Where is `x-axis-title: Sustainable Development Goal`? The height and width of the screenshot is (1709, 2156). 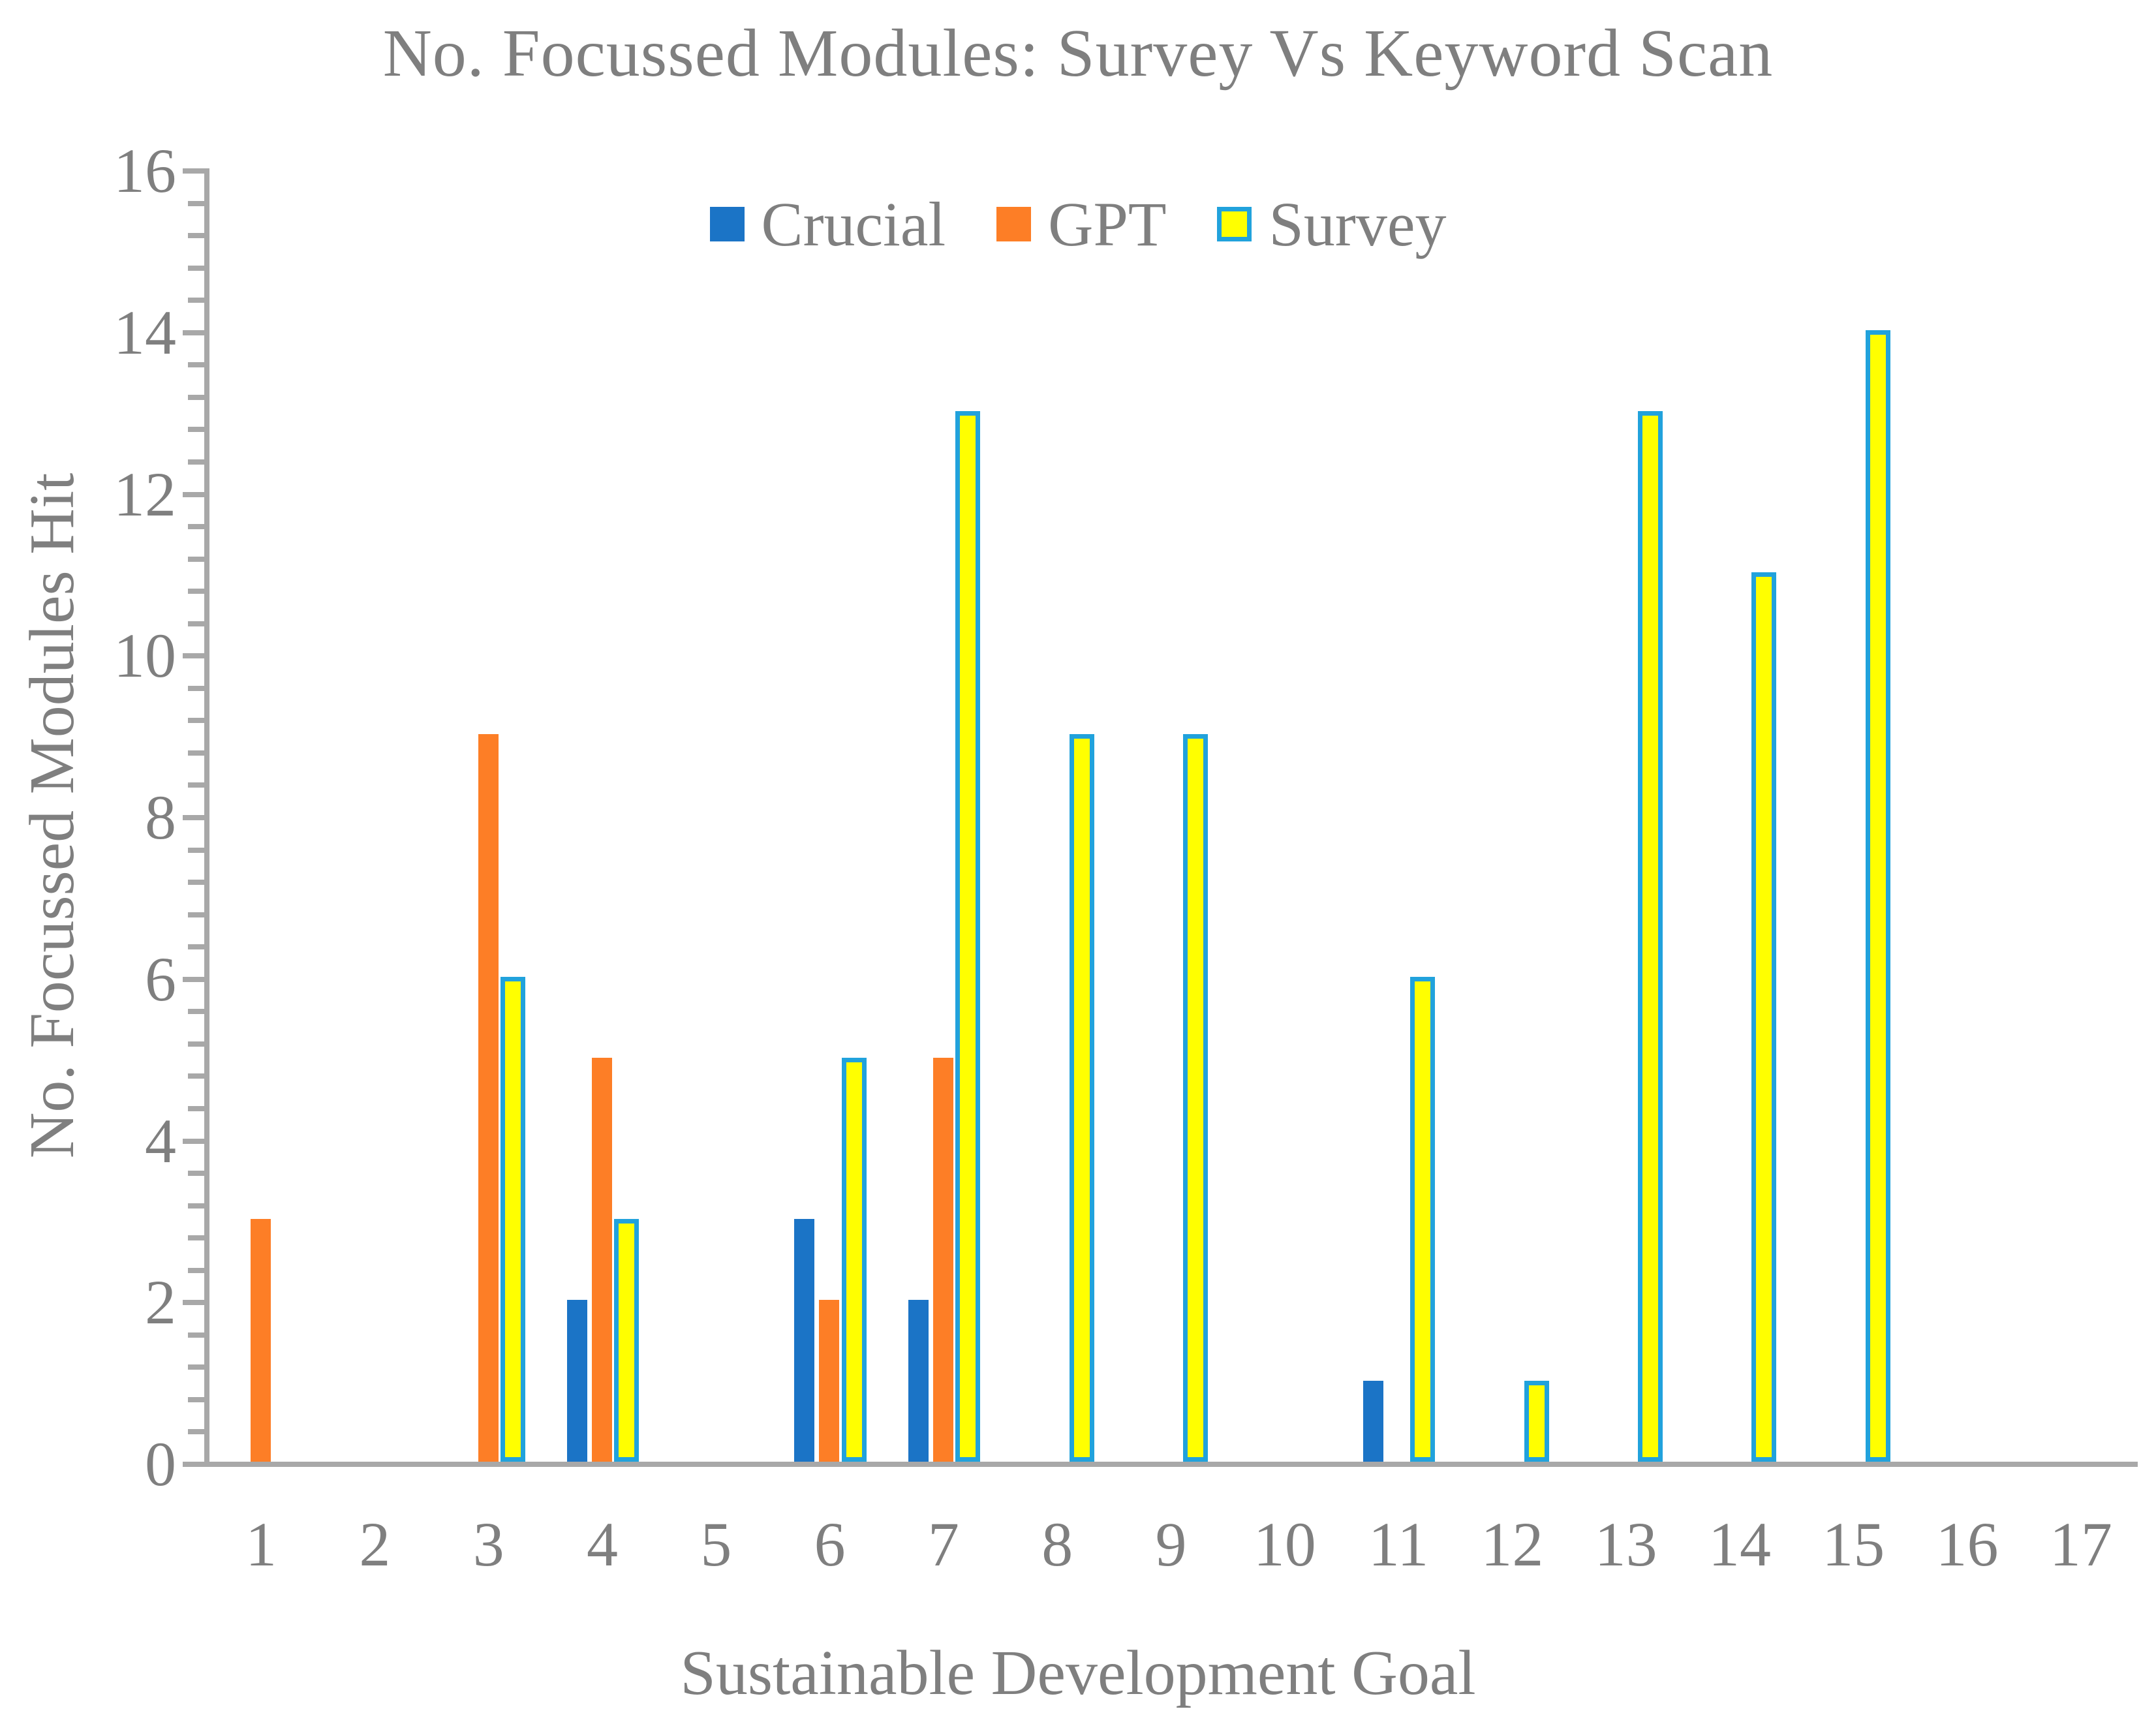
x-axis-title: Sustainable Development Goal is located at coordinates (1078, 1673).